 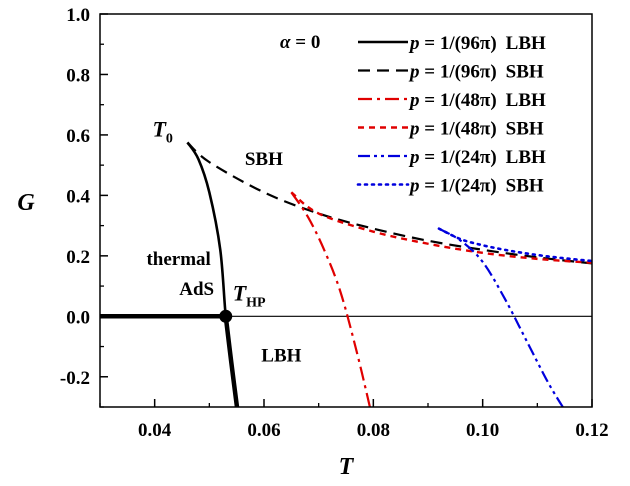 What do you see at coordinates (482, 430) in the screenshot?
I see `x-tick-label: 0.10` at bounding box center [482, 430].